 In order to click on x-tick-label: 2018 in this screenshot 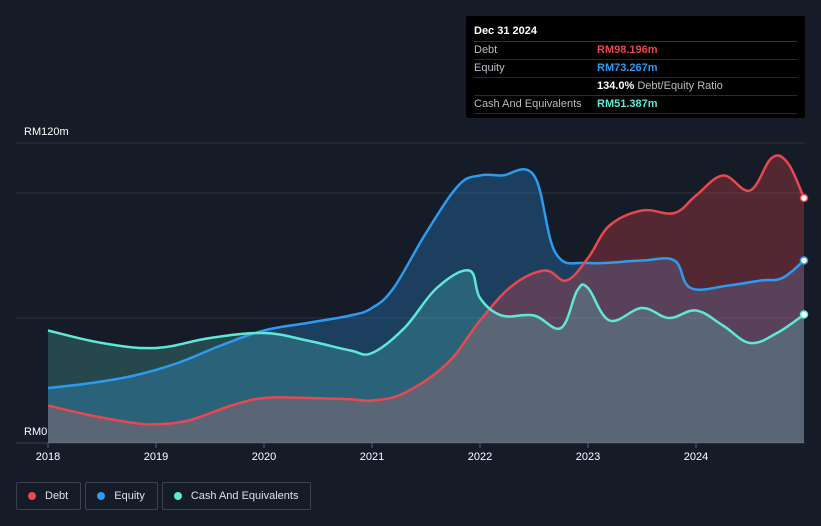, I will do `click(48, 457)`.